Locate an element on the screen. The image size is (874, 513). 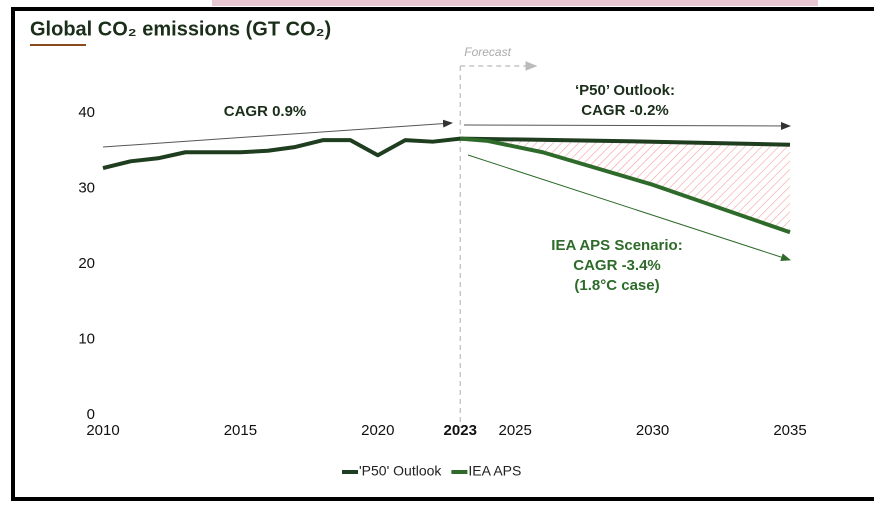
legend-label: IEA APS is located at coordinates (494, 471).